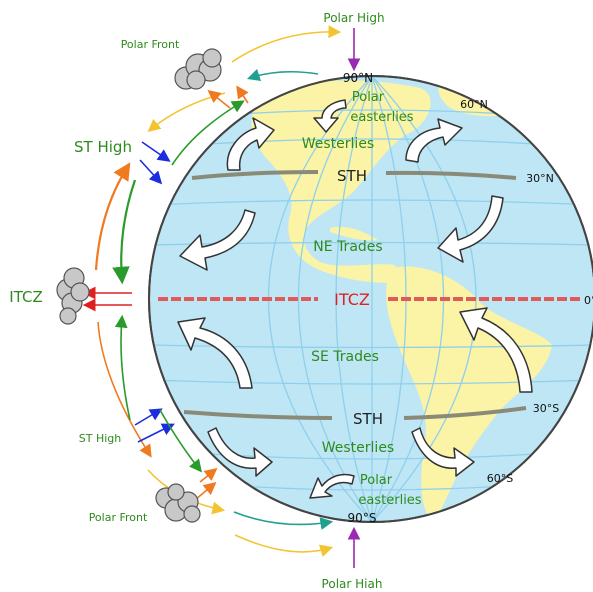 The image size is (593, 592). I want to click on polar-easterlies-n-line1: Polar, so click(368, 97).